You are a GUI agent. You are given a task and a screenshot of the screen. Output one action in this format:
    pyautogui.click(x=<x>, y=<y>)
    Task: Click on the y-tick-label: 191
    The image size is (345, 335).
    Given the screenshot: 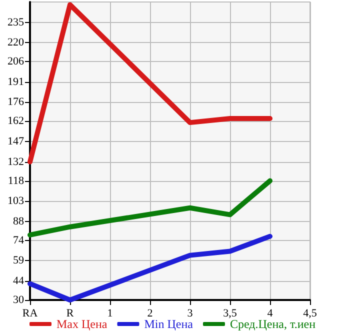 What is the action you would take?
    pyautogui.click(x=16, y=82)
    